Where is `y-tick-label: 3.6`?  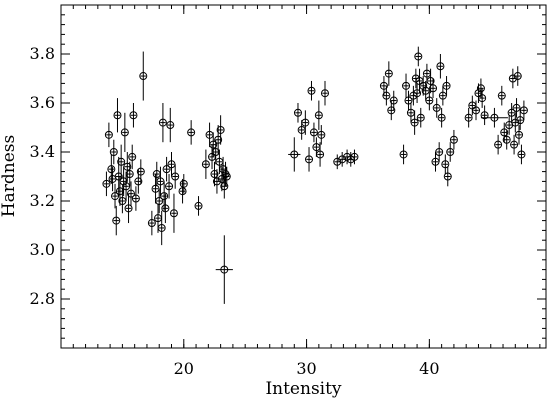 y-tick-label: 3.6 is located at coordinates (42, 102).